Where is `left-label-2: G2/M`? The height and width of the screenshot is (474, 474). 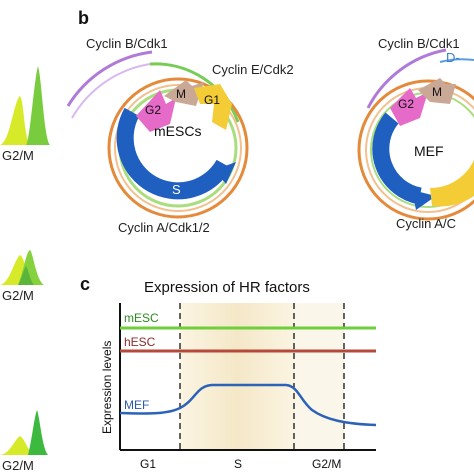 left-label-2: G2/M is located at coordinates (18, 295).